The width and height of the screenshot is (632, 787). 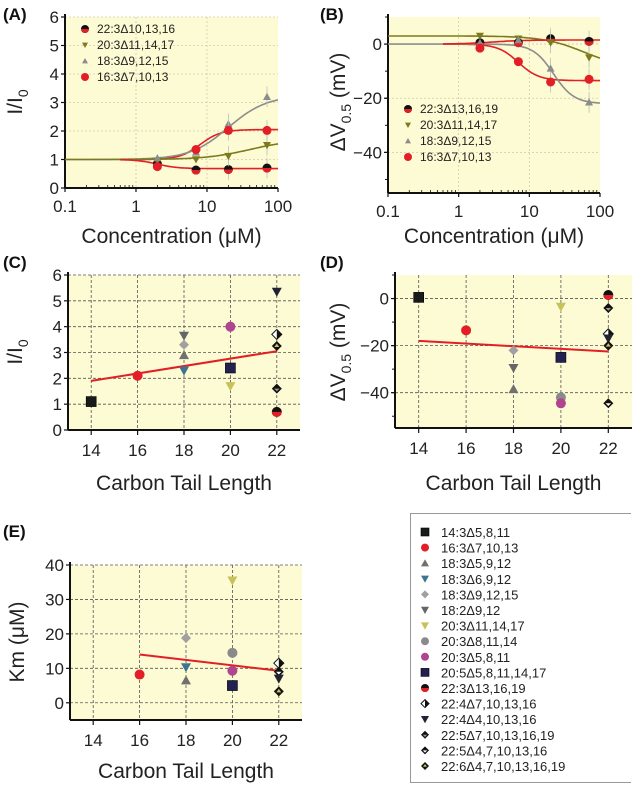 What do you see at coordinates (57, 327) in the screenshot?
I see `y-tick-label: 4` at bounding box center [57, 327].